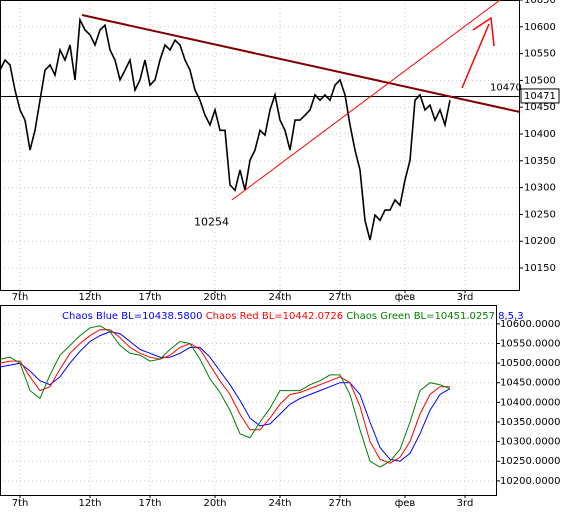  I want to click on price-box, so click(540, 96).